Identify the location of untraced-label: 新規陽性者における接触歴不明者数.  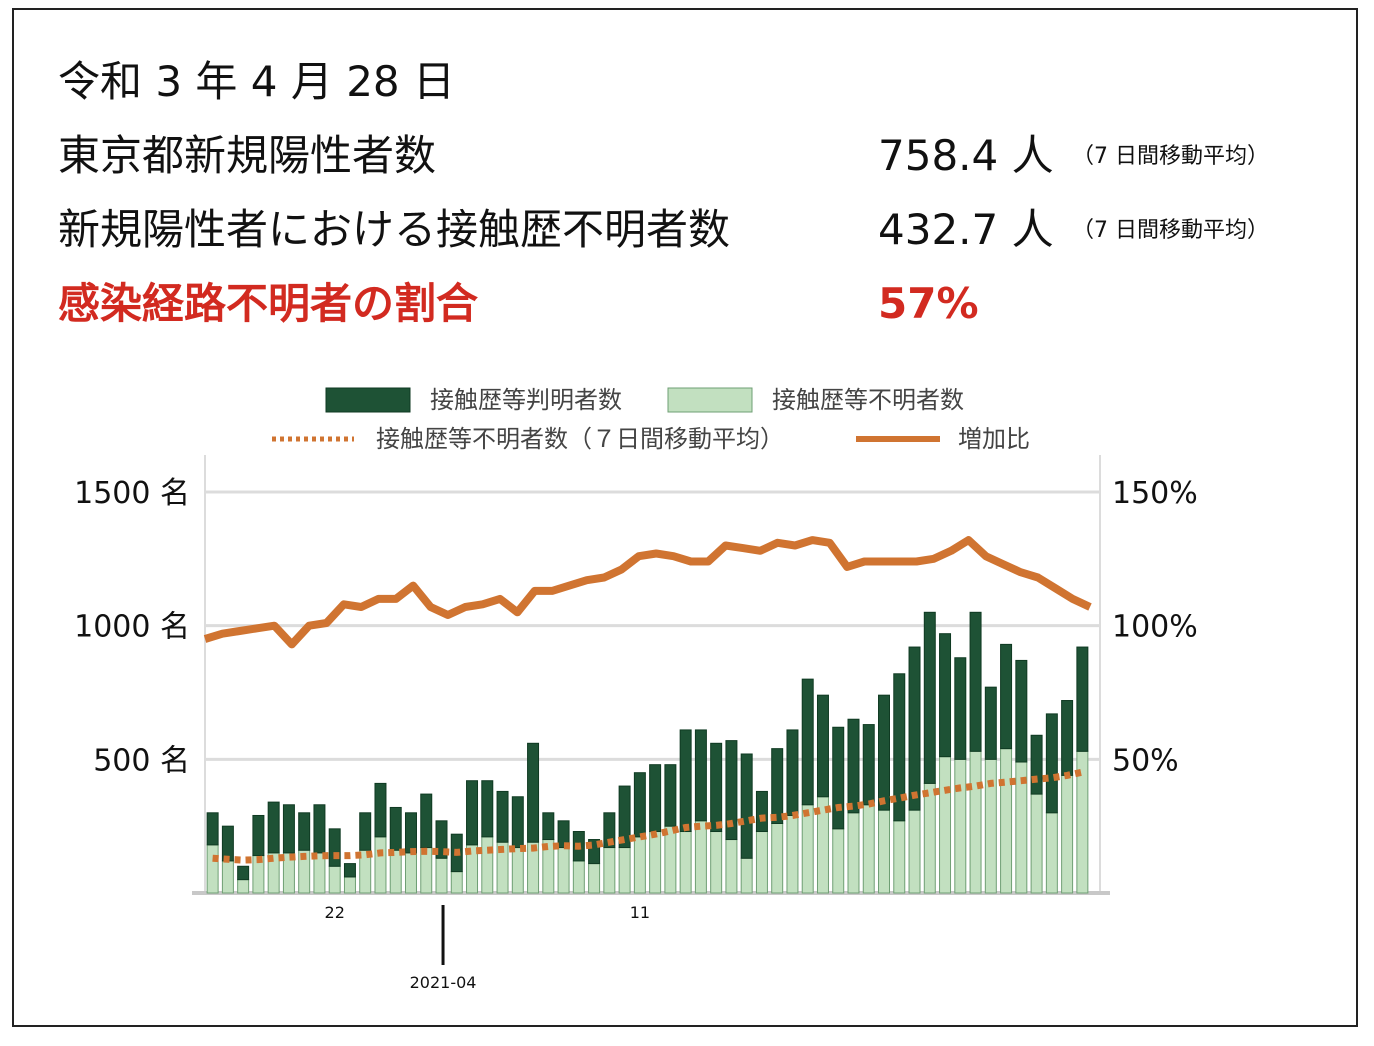
(394, 229).